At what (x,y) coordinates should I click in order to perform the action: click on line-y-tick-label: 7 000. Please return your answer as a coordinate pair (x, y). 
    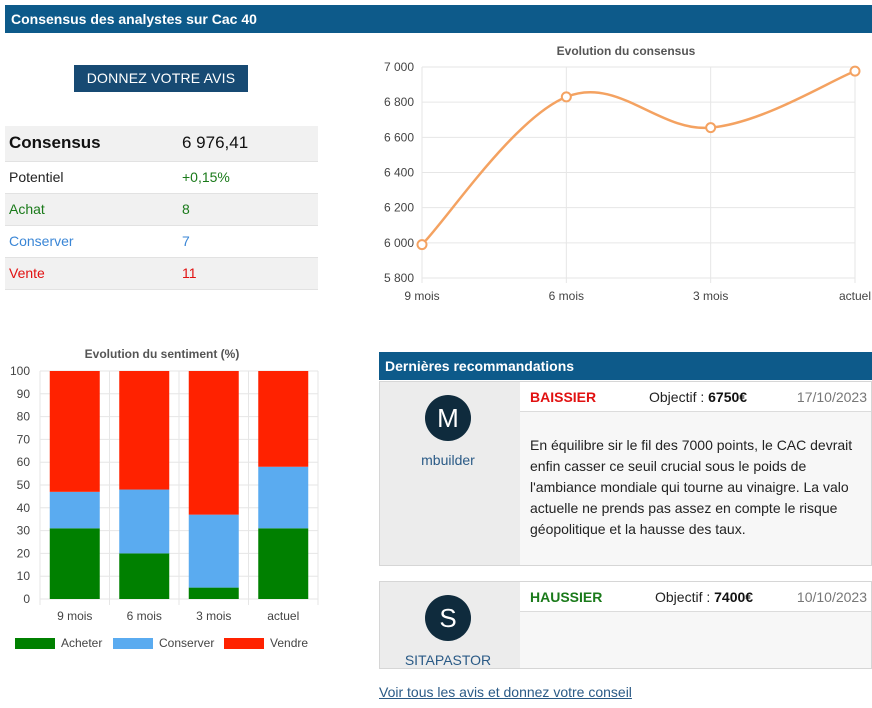
    Looking at the image, I should click on (399, 67).